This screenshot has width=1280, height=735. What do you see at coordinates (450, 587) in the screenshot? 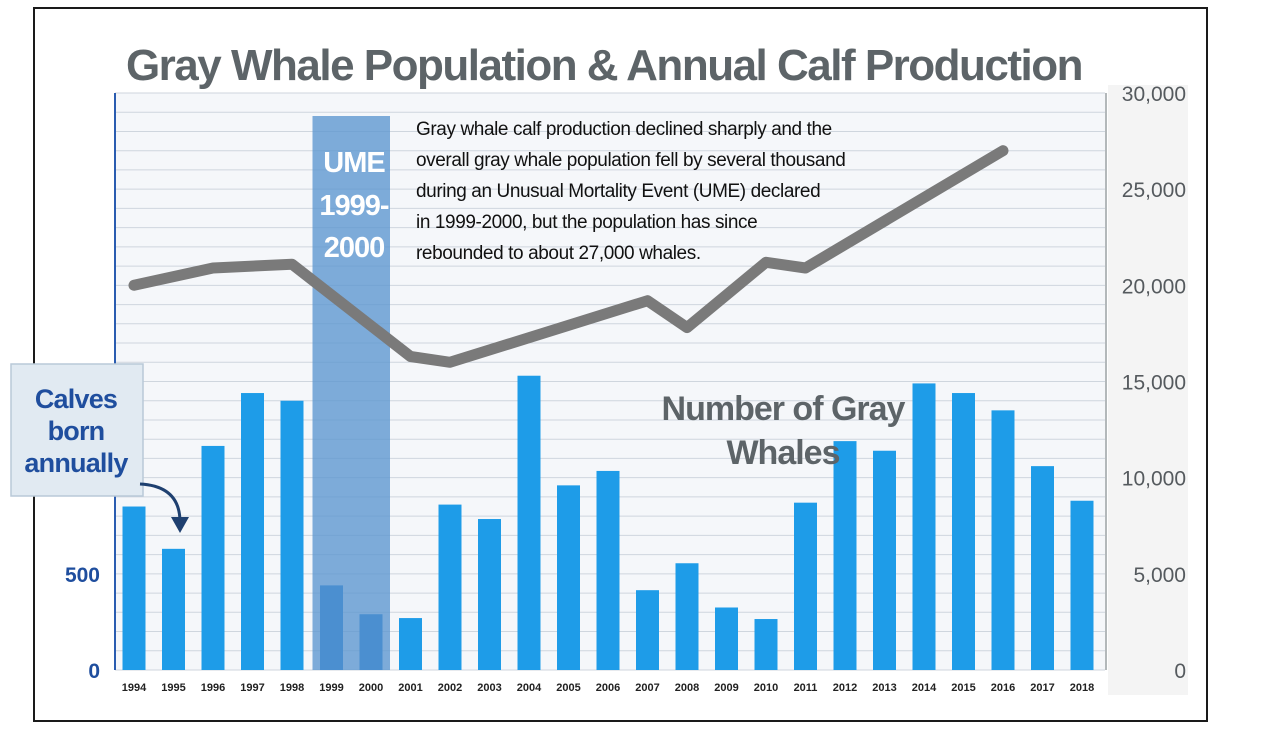
I see `bar-2002` at bounding box center [450, 587].